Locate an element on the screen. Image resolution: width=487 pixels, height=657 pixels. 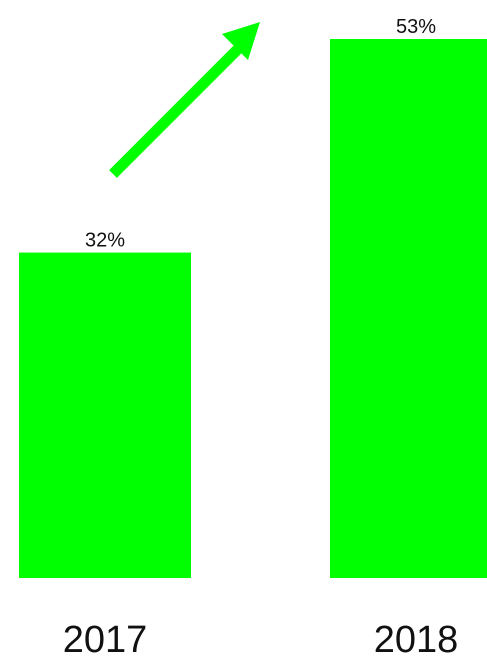
category-label-2017: 2017 is located at coordinates (105, 638).